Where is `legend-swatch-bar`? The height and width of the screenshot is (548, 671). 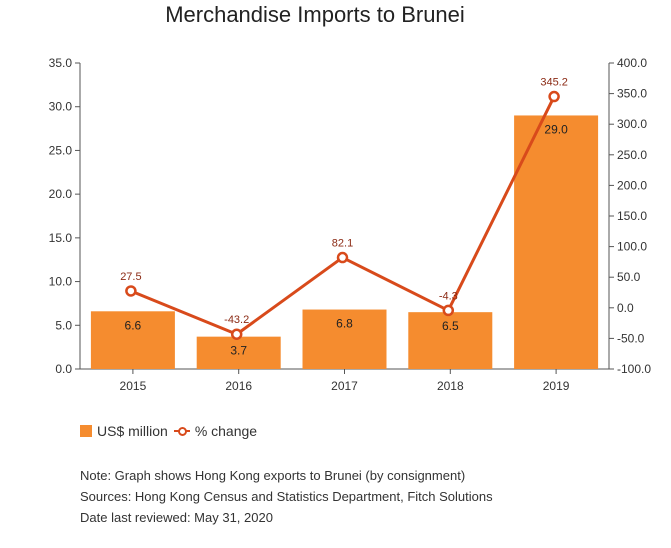 legend-swatch-bar is located at coordinates (86, 431).